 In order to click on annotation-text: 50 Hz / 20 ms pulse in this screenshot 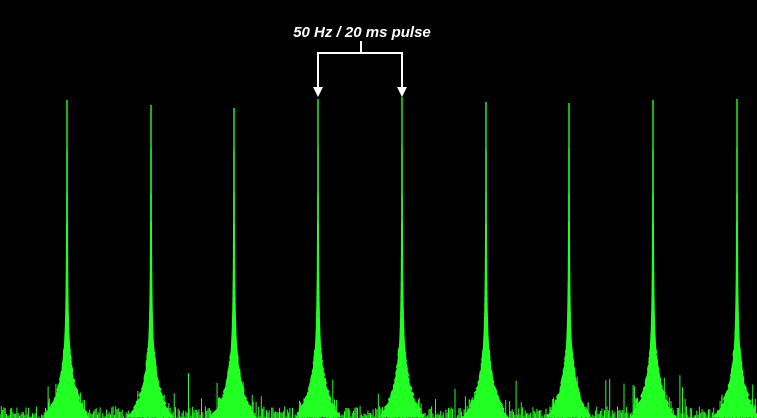, I will do `click(362, 32)`.